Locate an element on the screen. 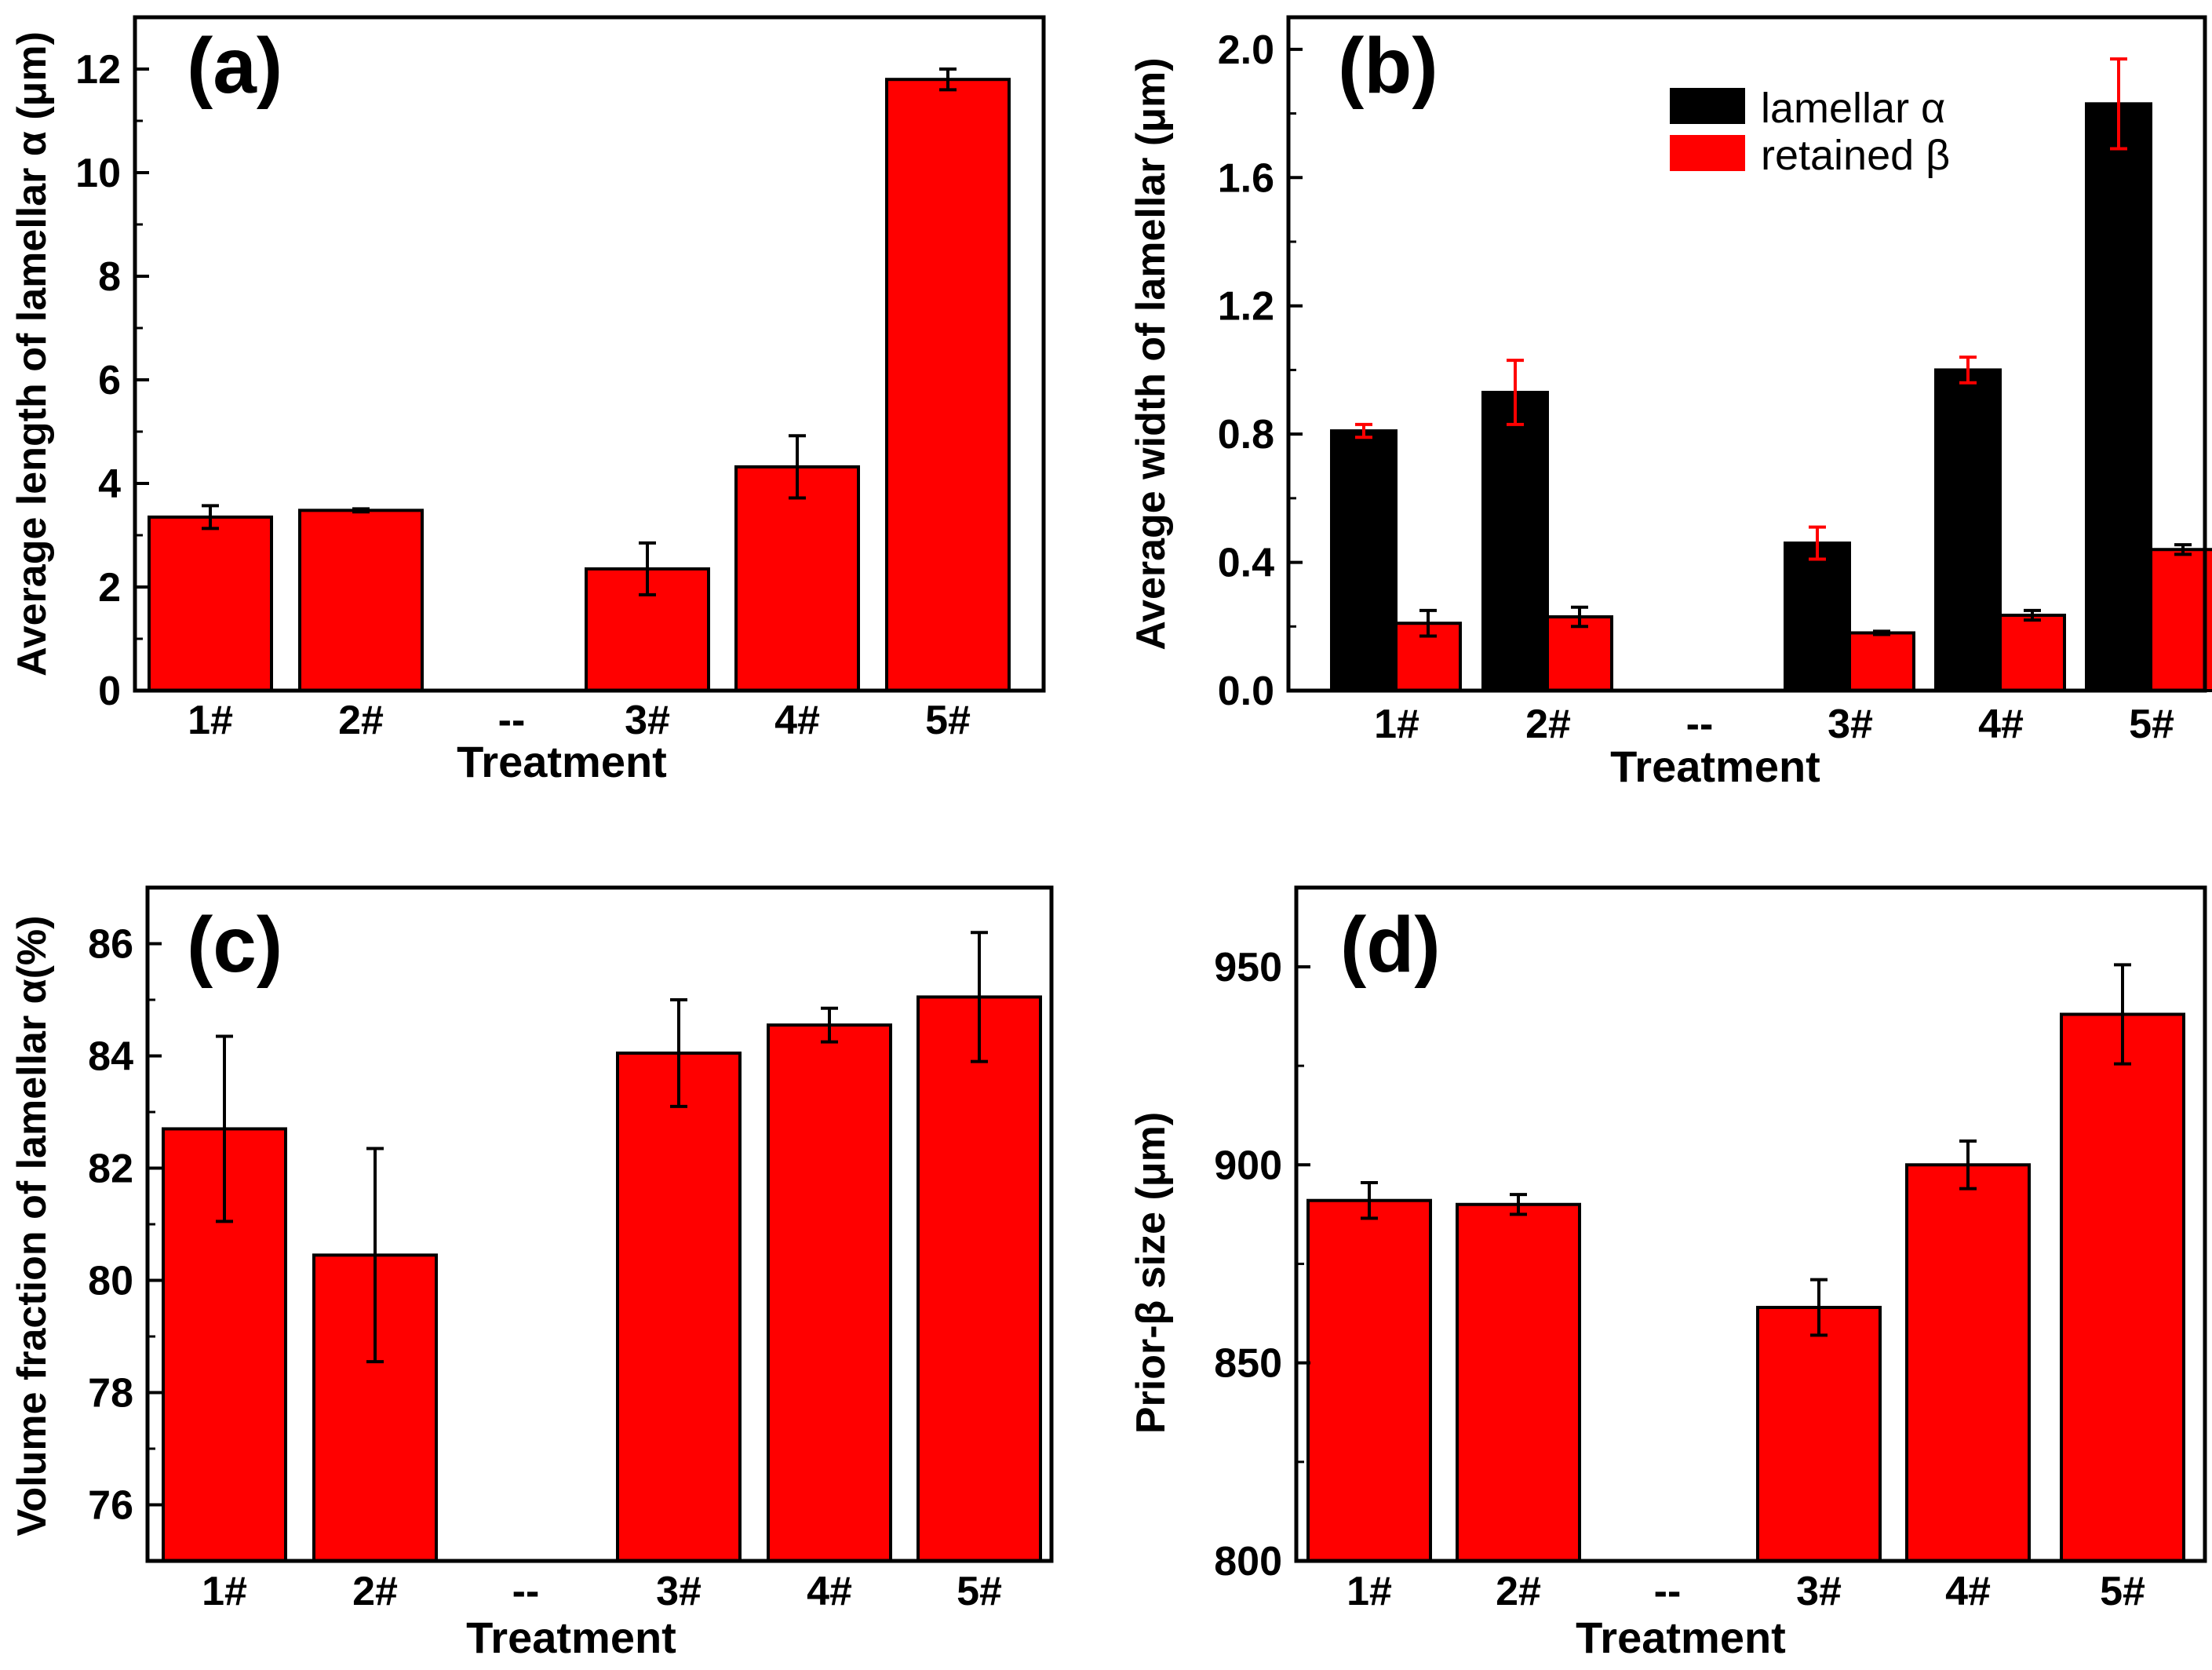  panel-d-ytick-label-2: 900 is located at coordinates (1248, 1165).